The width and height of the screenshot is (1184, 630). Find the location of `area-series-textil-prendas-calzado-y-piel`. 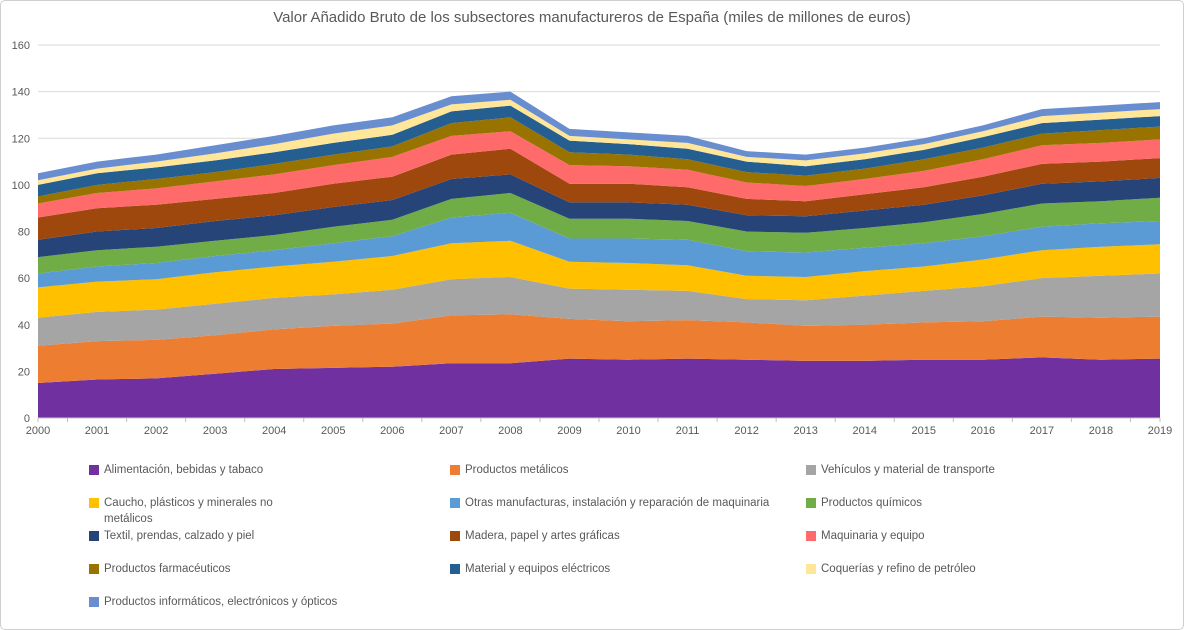

area-series-textil-prendas-calzado-y-piel is located at coordinates (599, 216).